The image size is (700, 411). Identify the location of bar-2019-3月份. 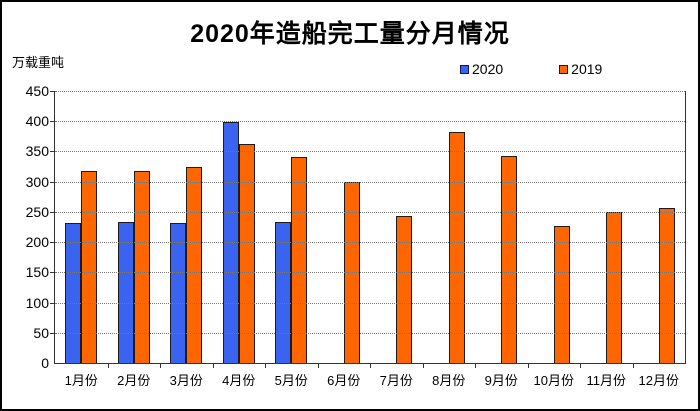
(194, 264).